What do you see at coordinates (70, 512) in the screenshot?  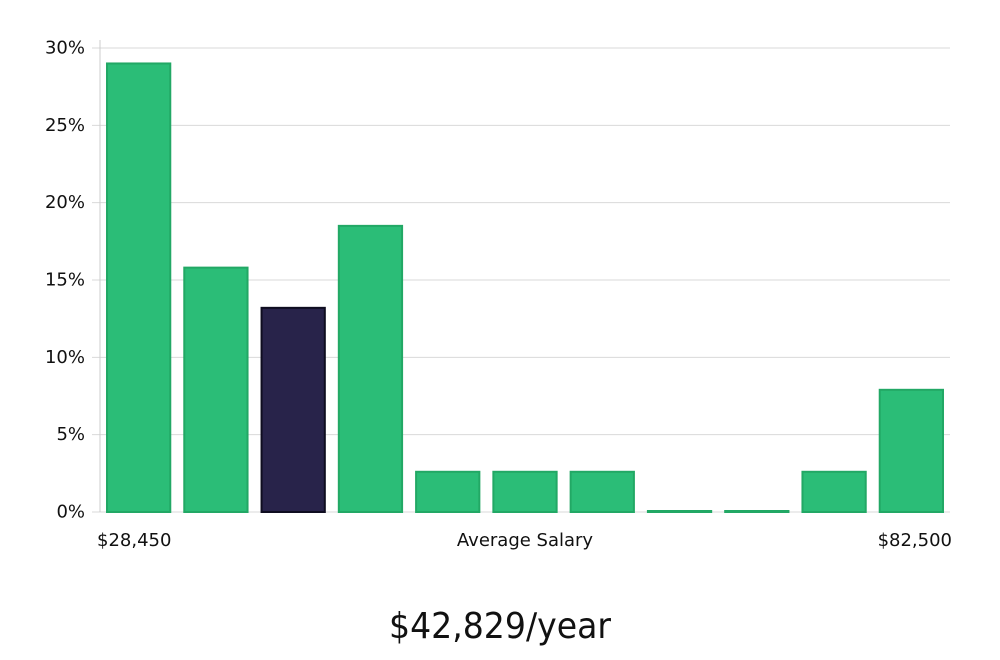 I see `y-tick-label: 0%` at bounding box center [70, 512].